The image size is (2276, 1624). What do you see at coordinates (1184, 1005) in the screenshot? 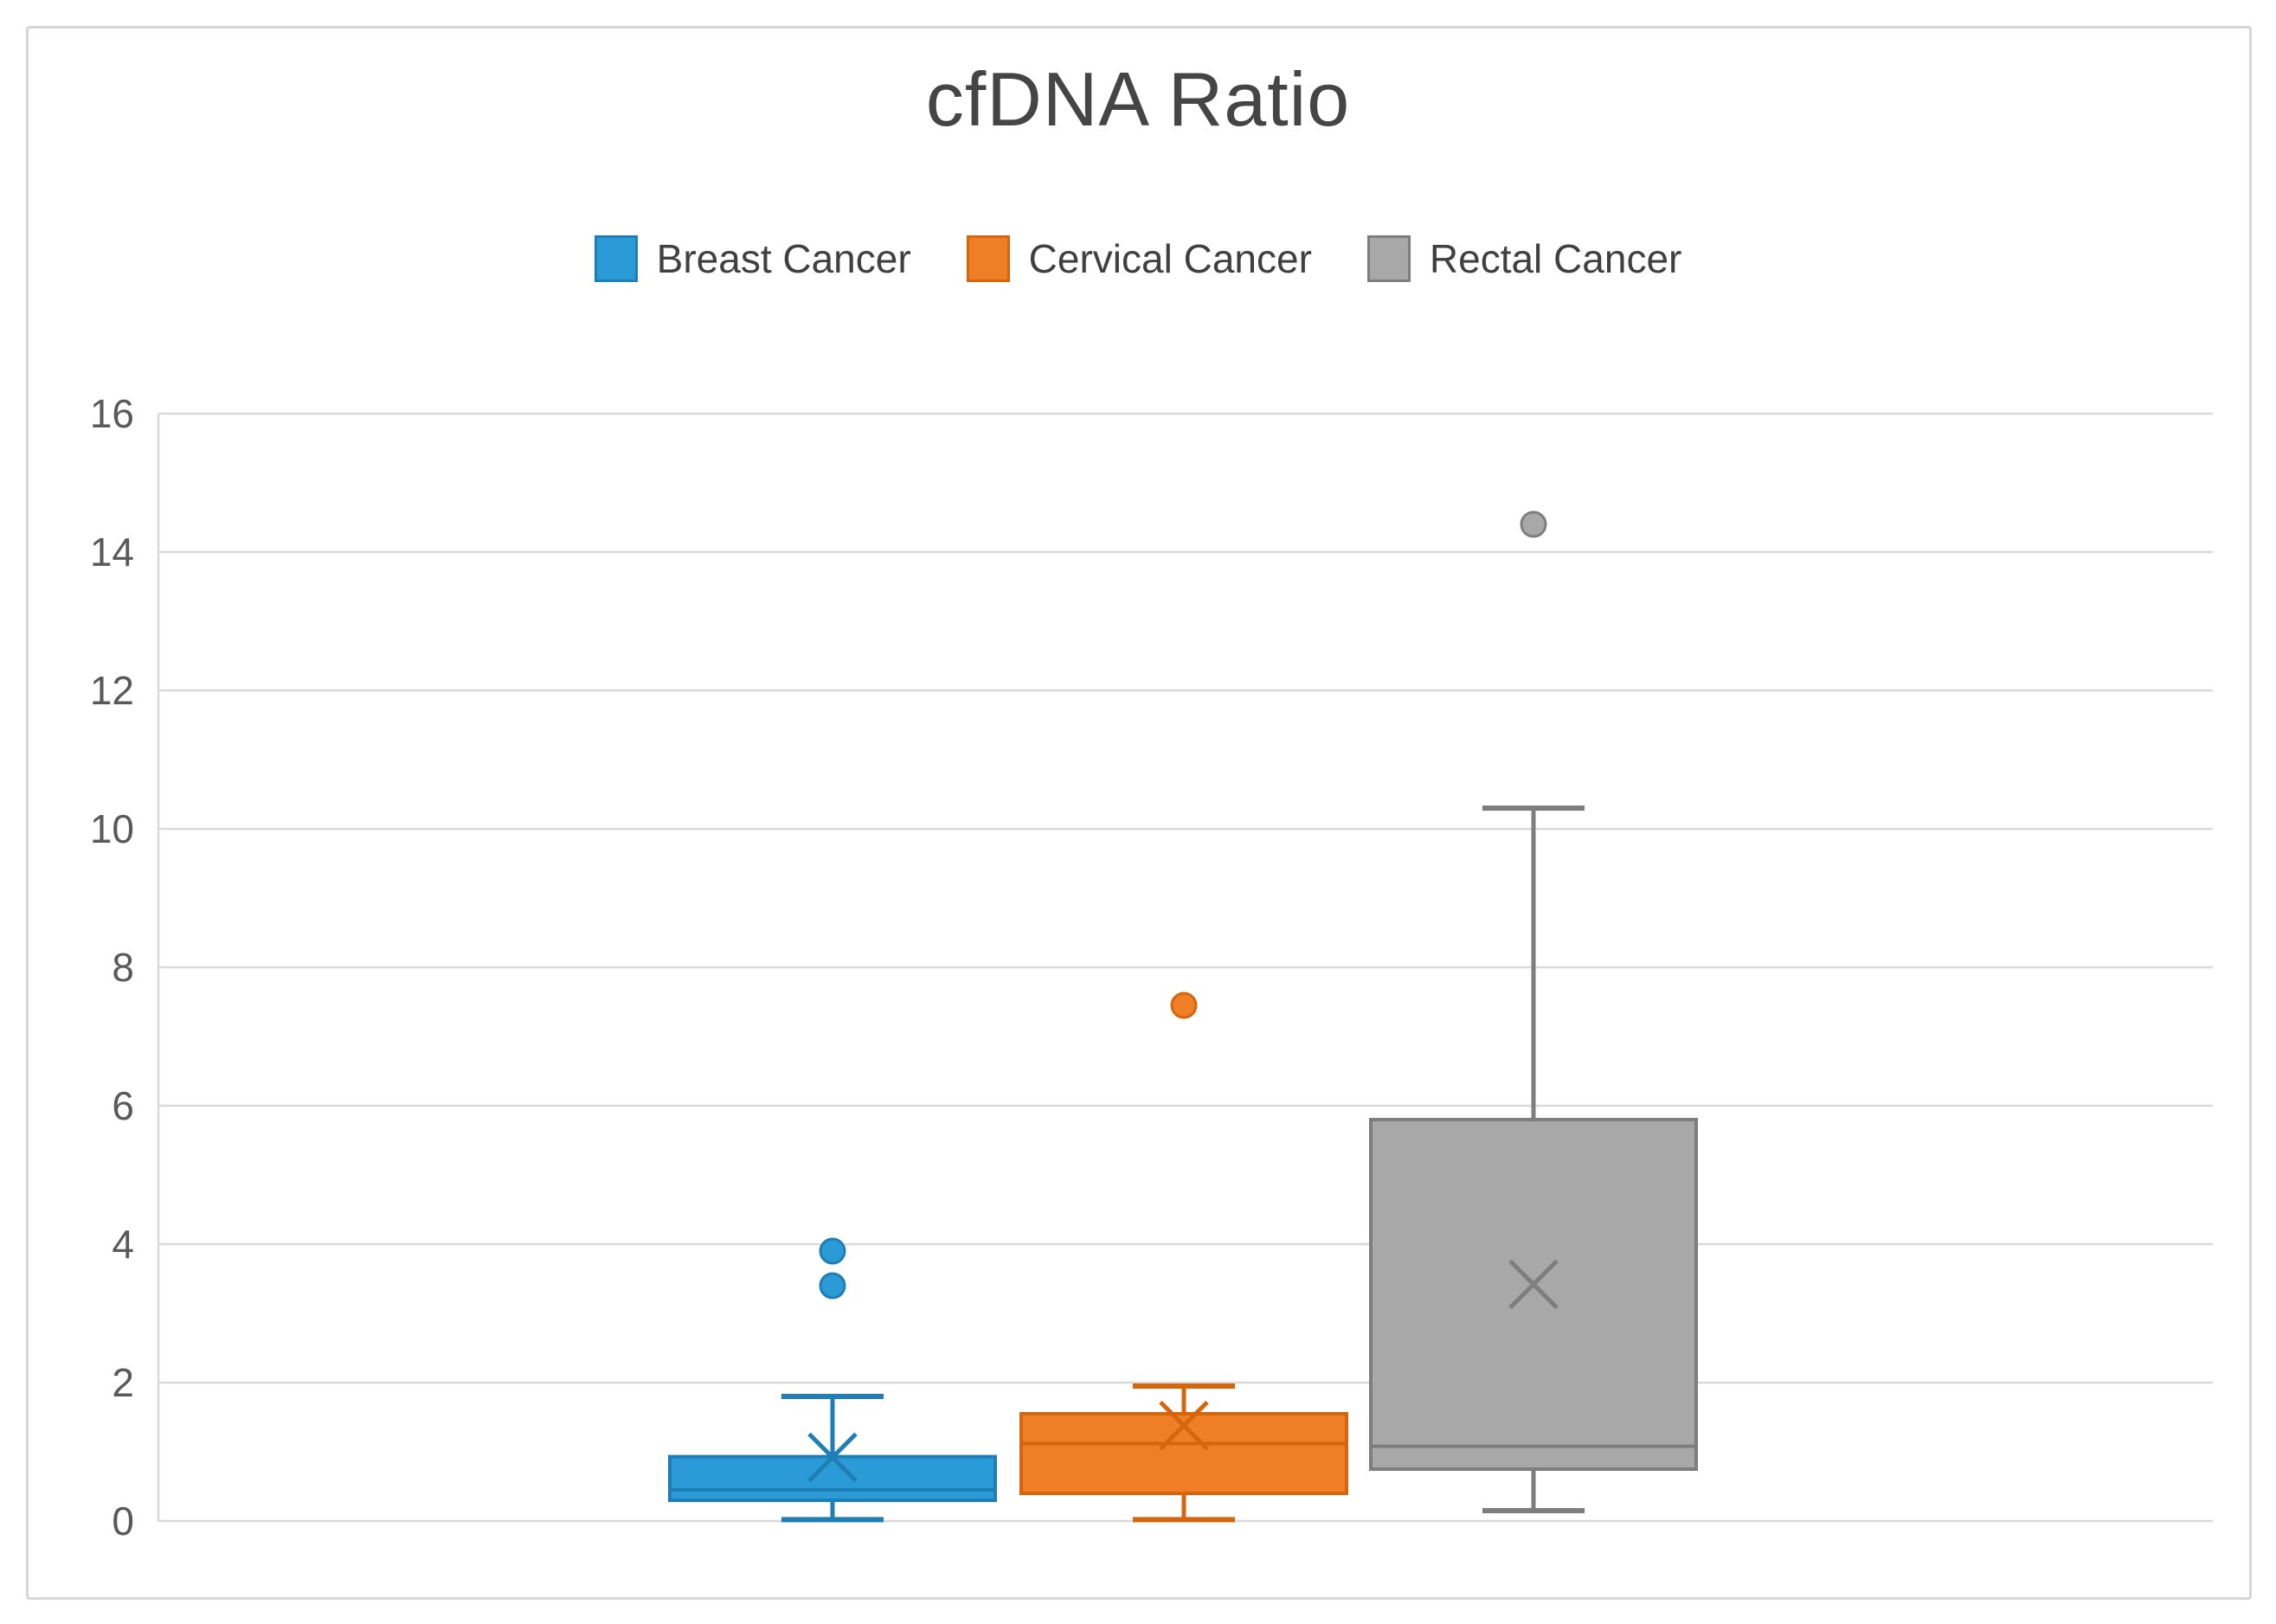
I see `outlier-dot-cervical-cancer-7.45` at bounding box center [1184, 1005].